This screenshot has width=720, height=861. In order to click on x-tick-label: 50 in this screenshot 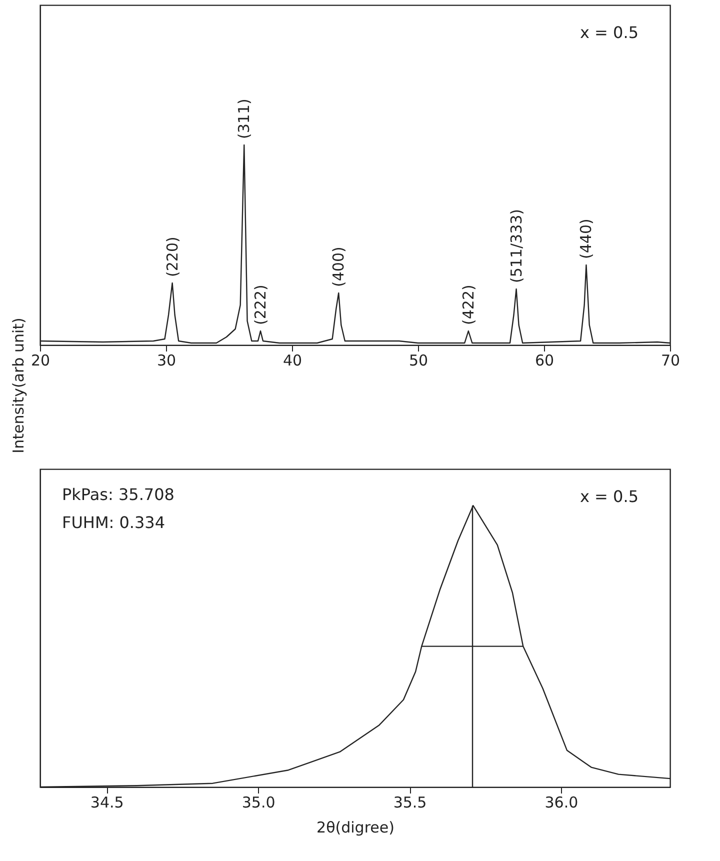, I will do `click(418, 361)`.